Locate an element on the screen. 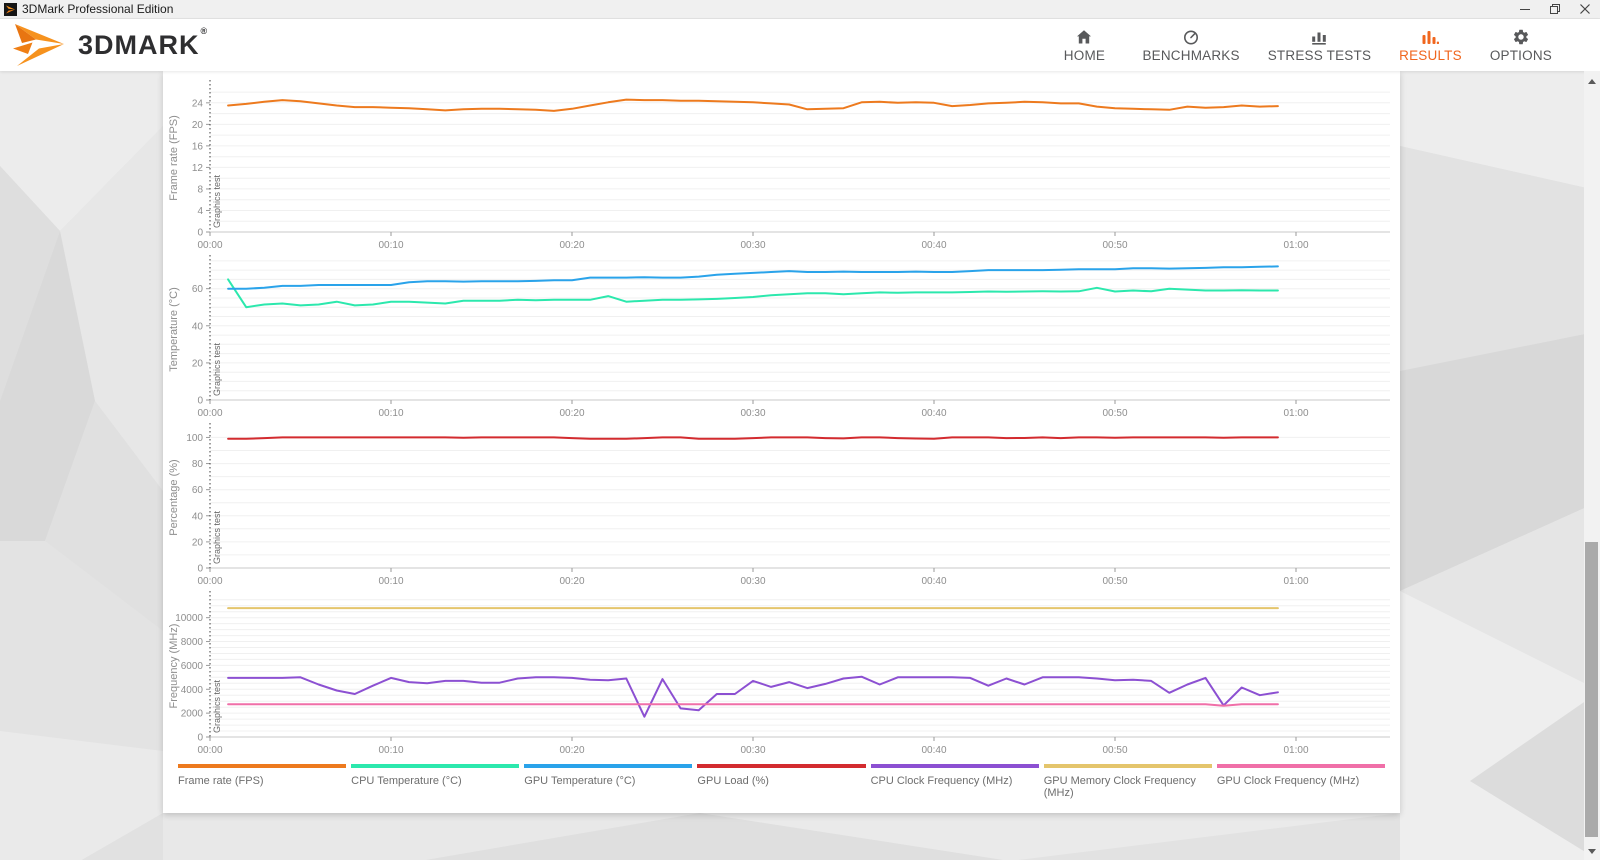 This screenshot has height=860, width=1600. logo-blades-icon is located at coordinates (41, 45).